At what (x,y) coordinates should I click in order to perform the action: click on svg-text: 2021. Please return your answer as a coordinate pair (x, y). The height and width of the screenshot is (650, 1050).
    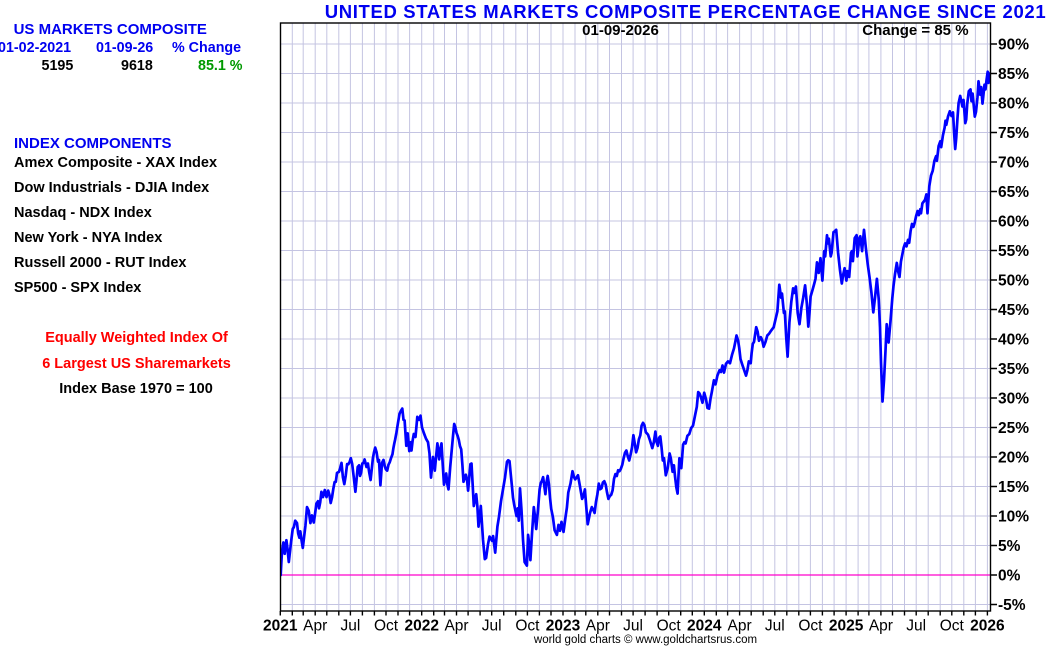
    Looking at the image, I should click on (280, 626).